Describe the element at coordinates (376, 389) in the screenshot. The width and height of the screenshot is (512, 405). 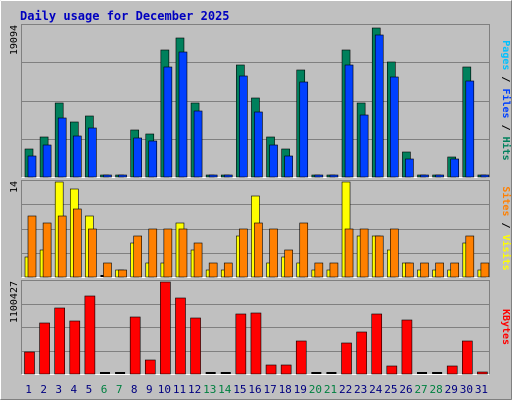
I see `x-tick-label-day-24: 24` at that location.